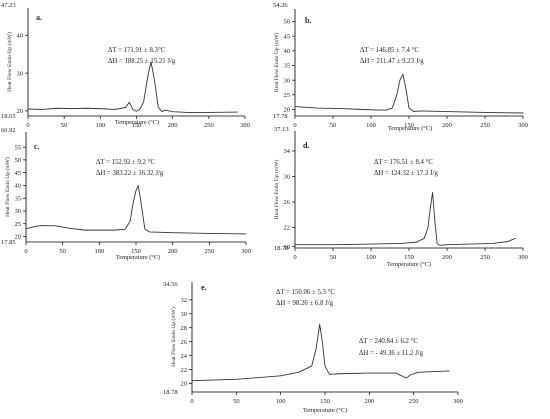  Describe the element at coordinates (184, 356) in the screenshot. I see `y-tick-label: 24` at that location.